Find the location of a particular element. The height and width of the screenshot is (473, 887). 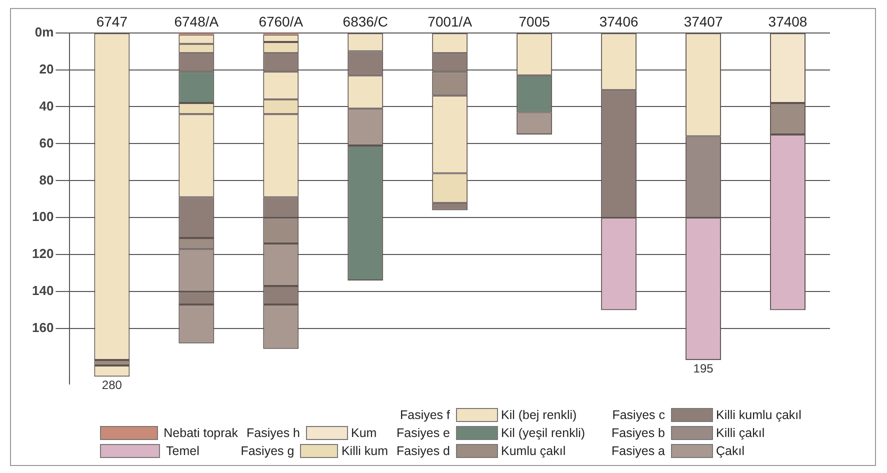

legend-label: Kil (yeşil renkli) is located at coordinates (543, 433).